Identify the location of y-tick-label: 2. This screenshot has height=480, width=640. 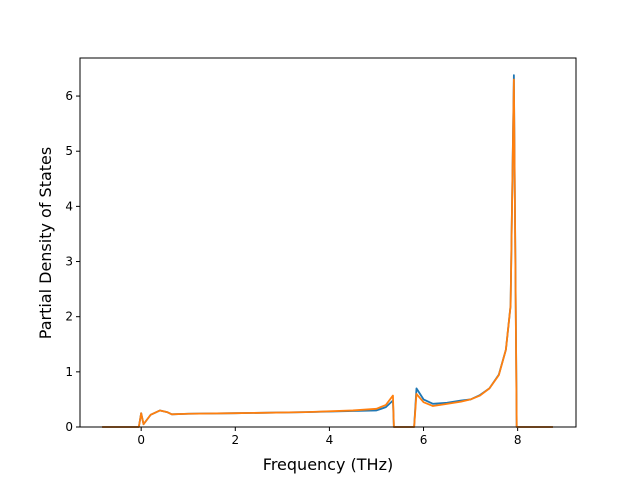
(69, 317).